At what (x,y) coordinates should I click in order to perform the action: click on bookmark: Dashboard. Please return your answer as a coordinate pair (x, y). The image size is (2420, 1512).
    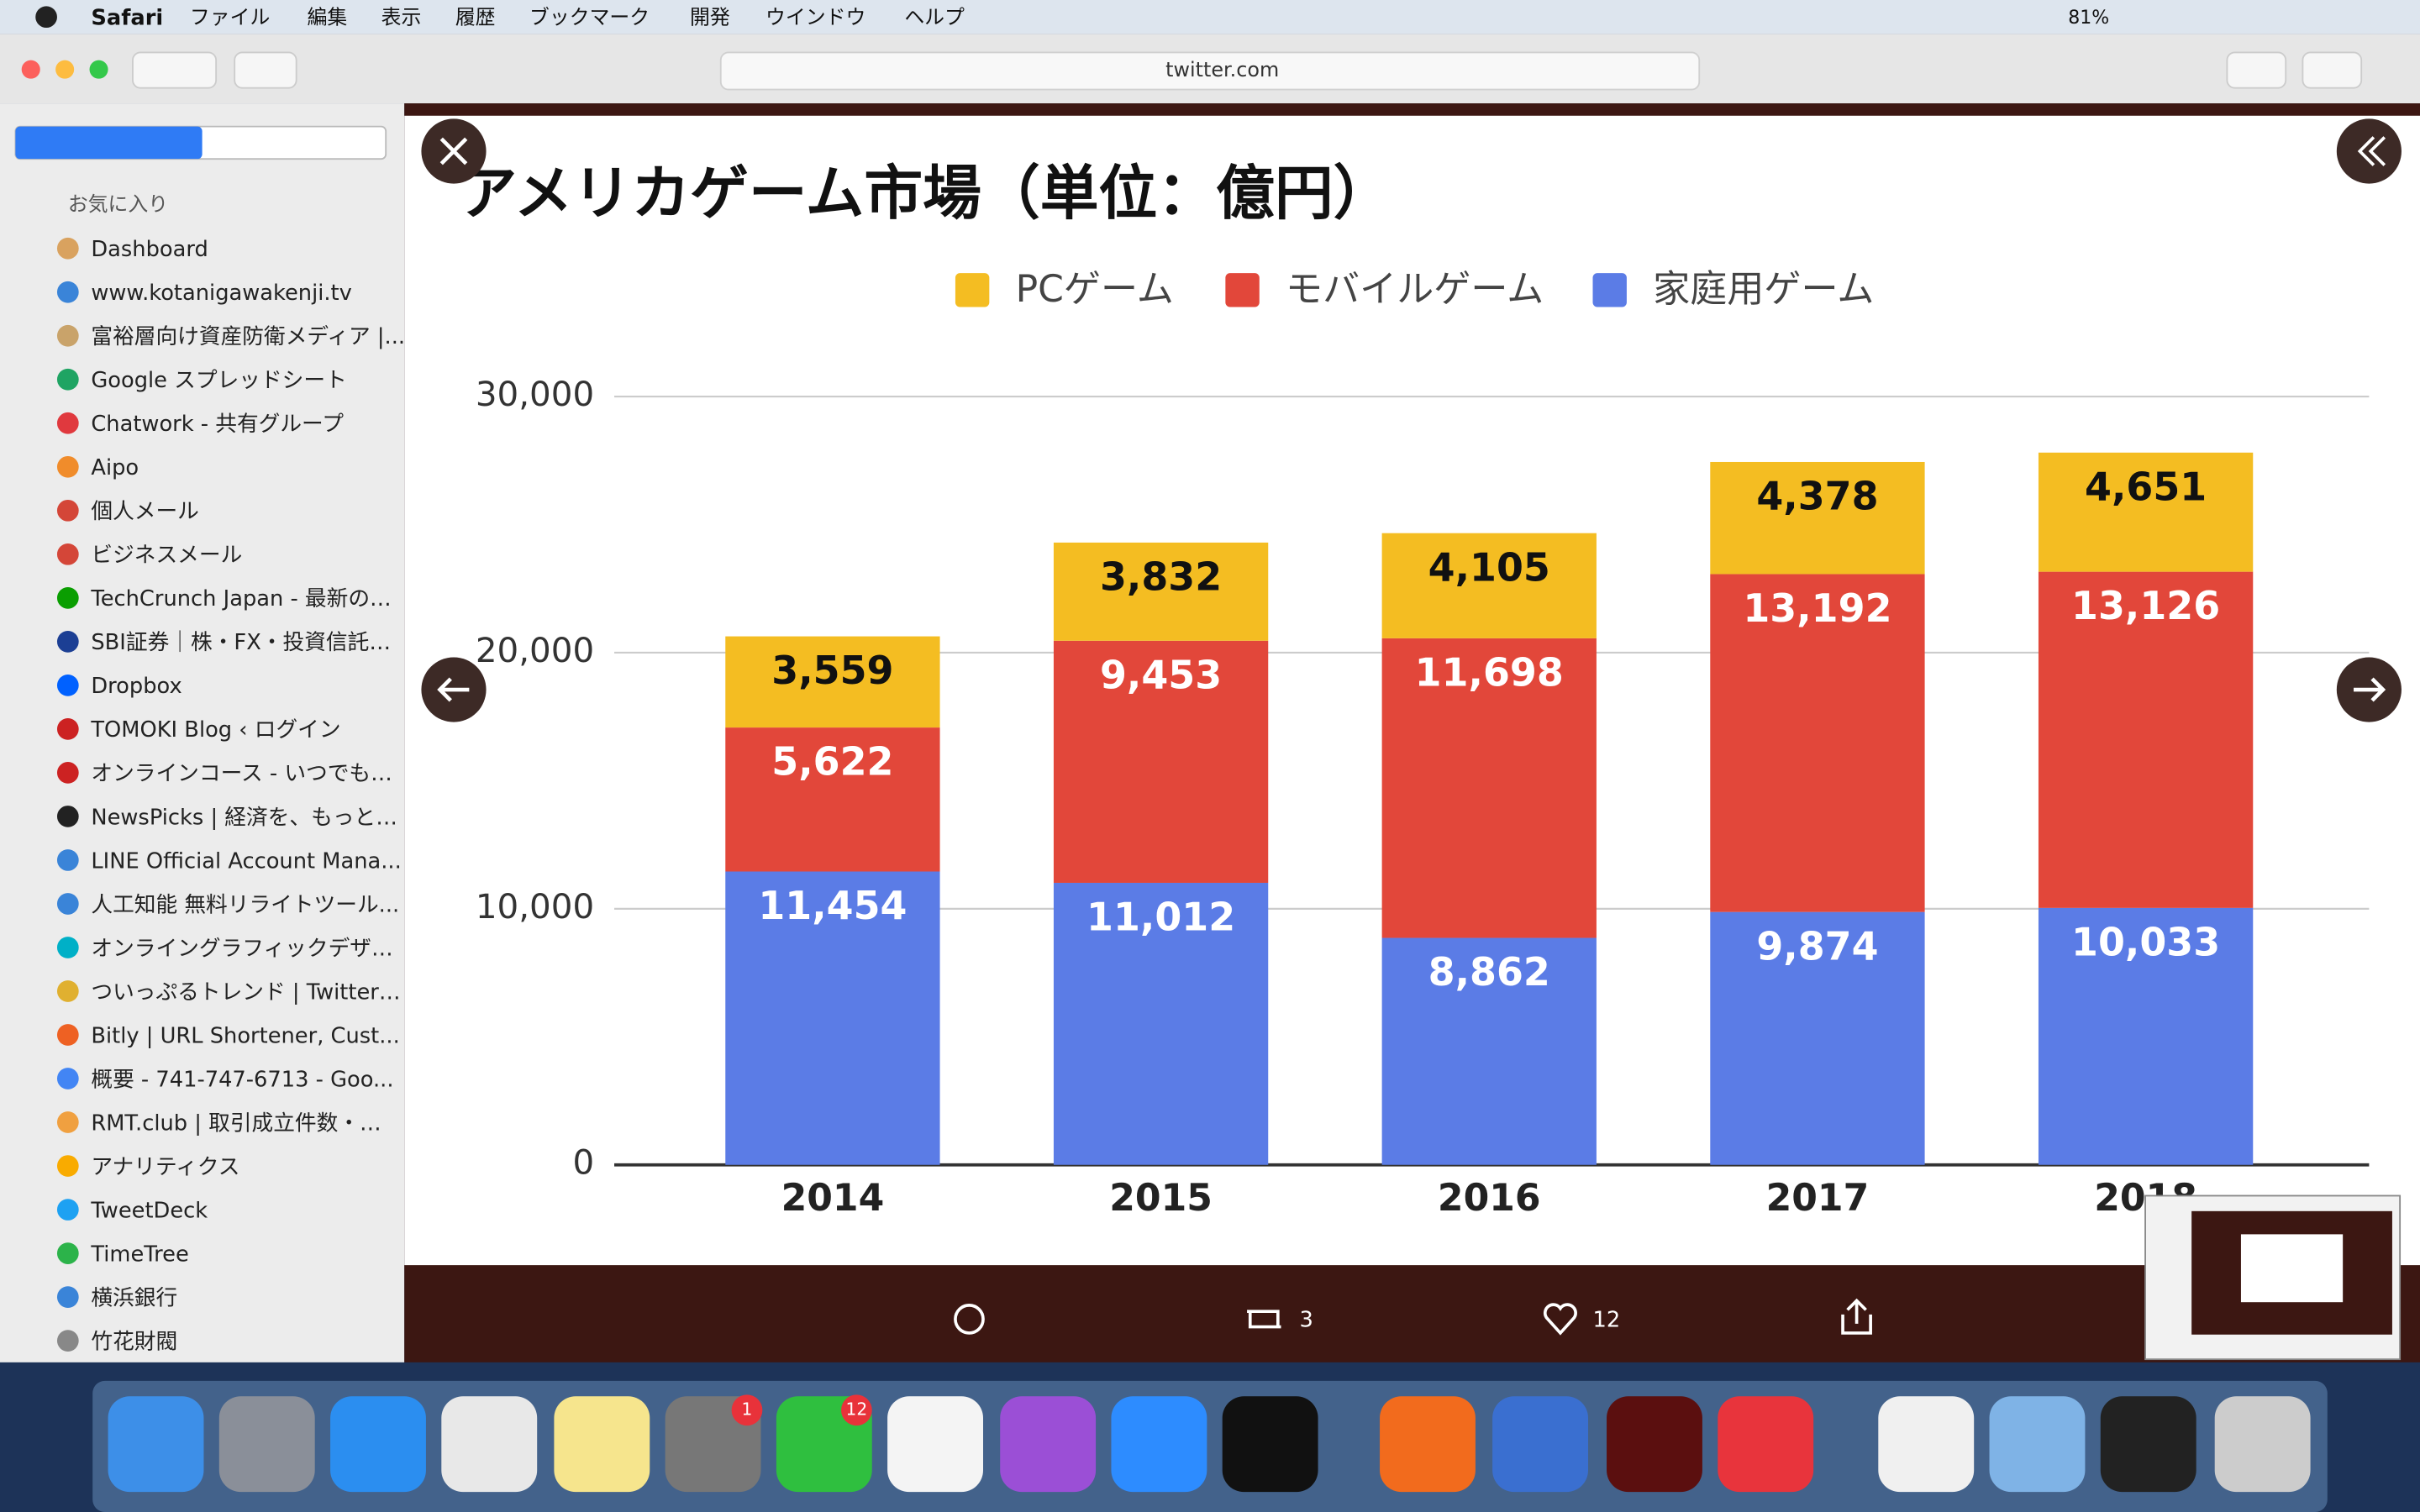
    Looking at the image, I should click on (149, 249).